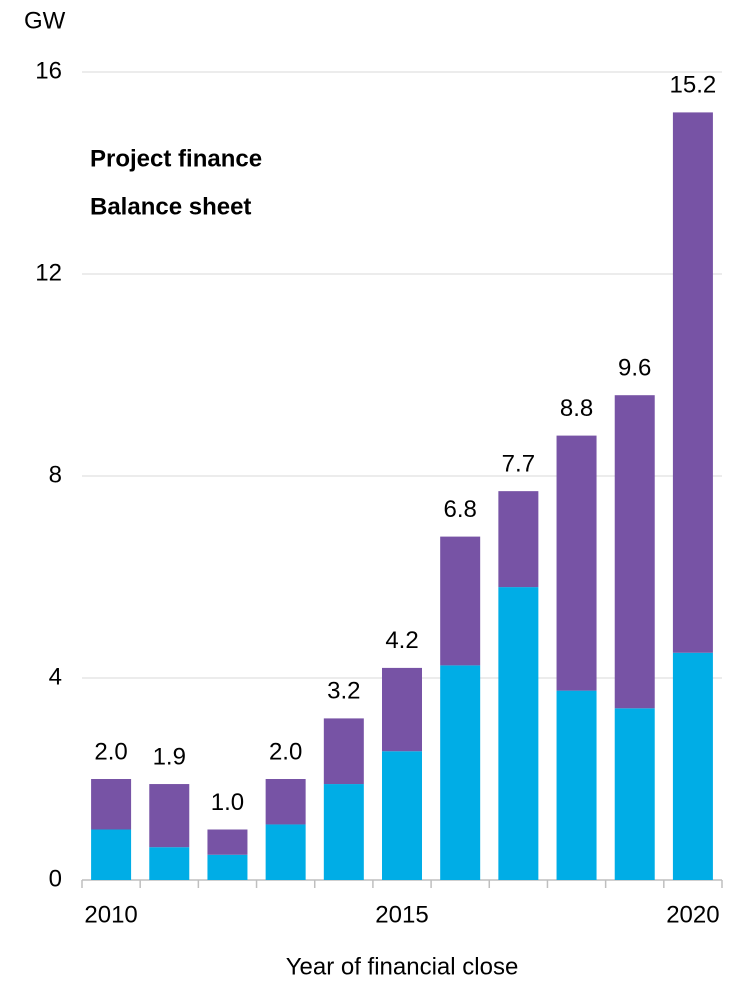 The width and height of the screenshot is (730, 984). What do you see at coordinates (576, 408) in the screenshot?
I see `total-label: 8.8` at bounding box center [576, 408].